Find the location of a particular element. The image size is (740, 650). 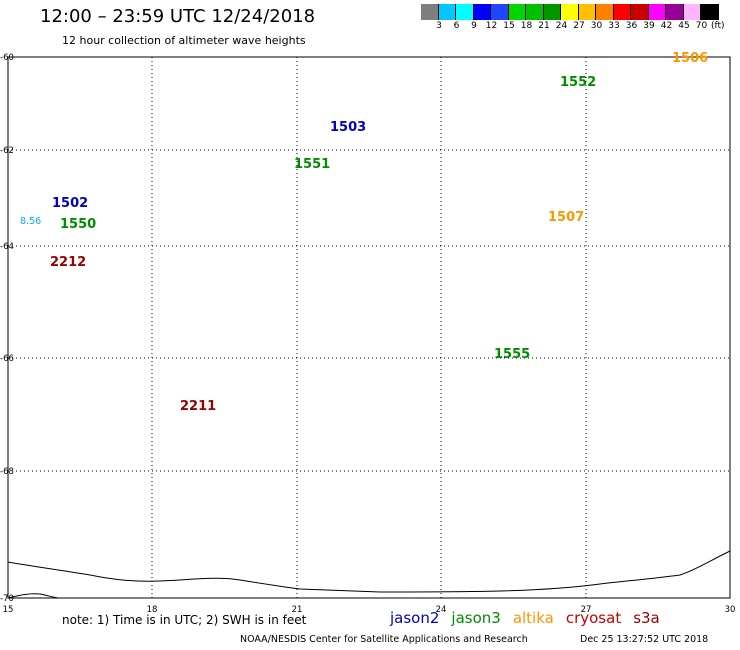

color-scale-tick: 3 is located at coordinates (439, 26).